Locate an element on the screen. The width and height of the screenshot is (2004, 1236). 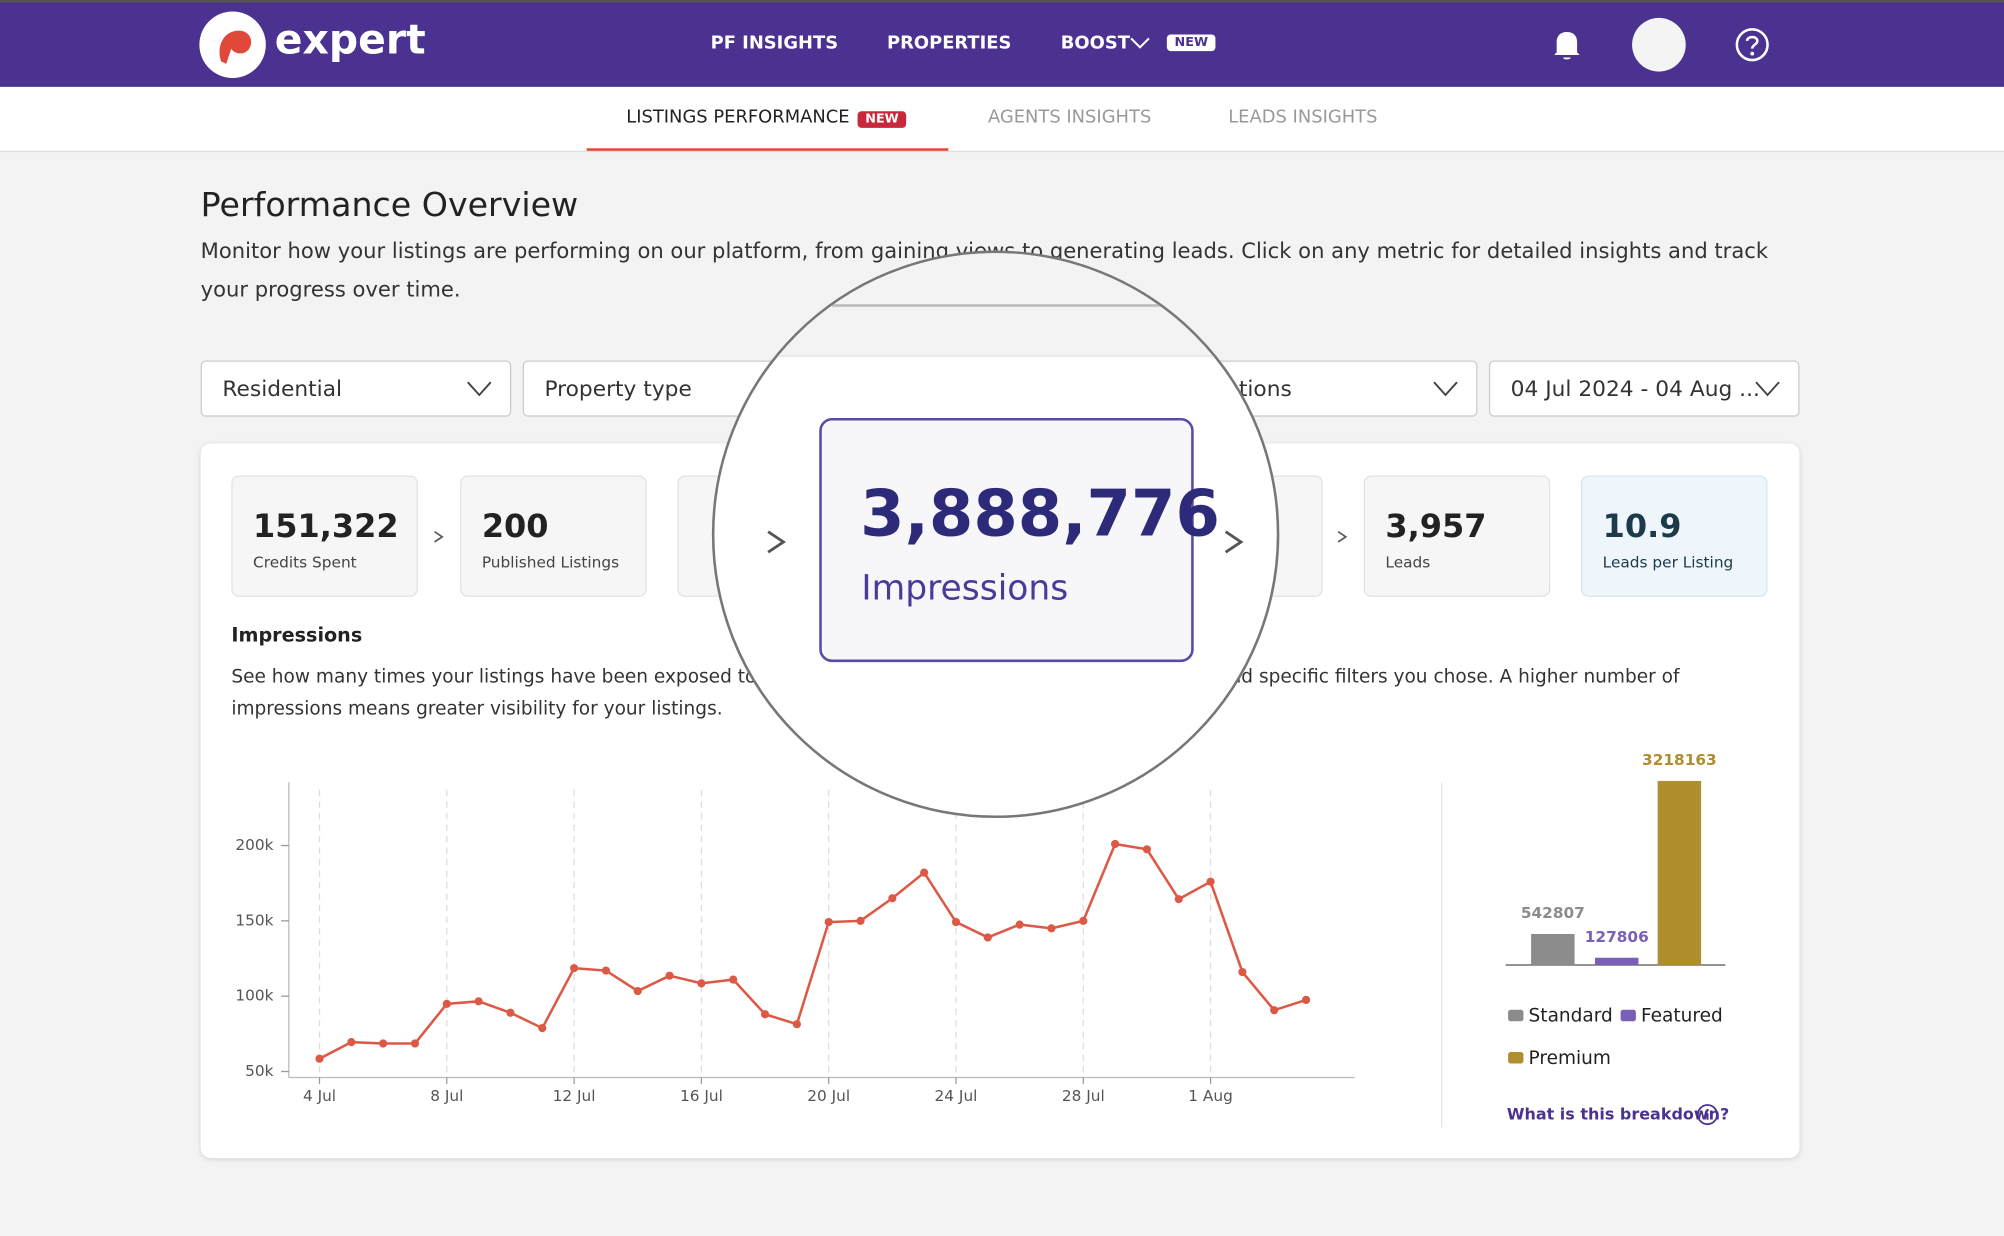
metric-card: 200 Published Listings is located at coordinates (553, 536).